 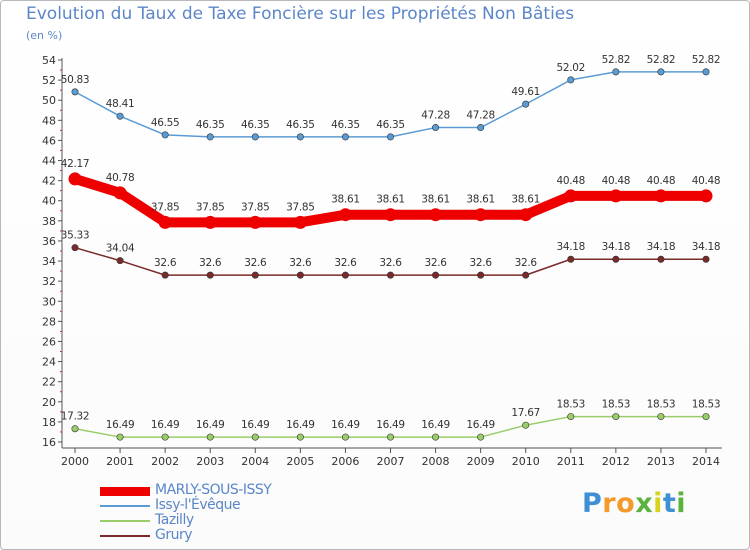 What do you see at coordinates (49, 422) in the screenshot?
I see `y-tick-label: 18` at bounding box center [49, 422].